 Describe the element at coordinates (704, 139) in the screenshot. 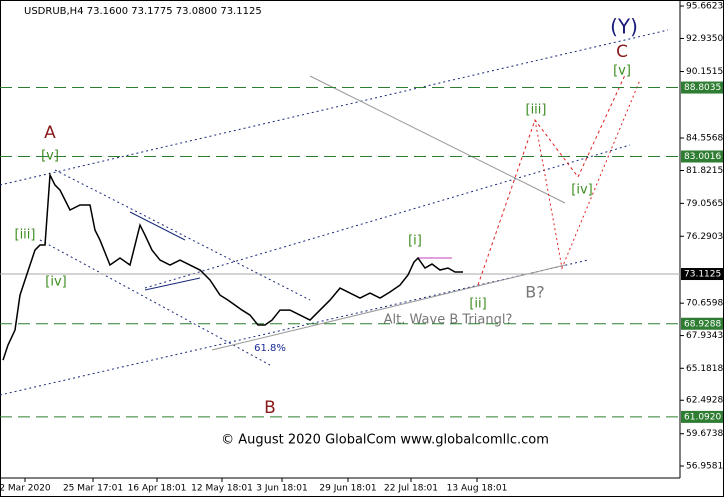

I see `y-tick-label: 84.5568` at that location.